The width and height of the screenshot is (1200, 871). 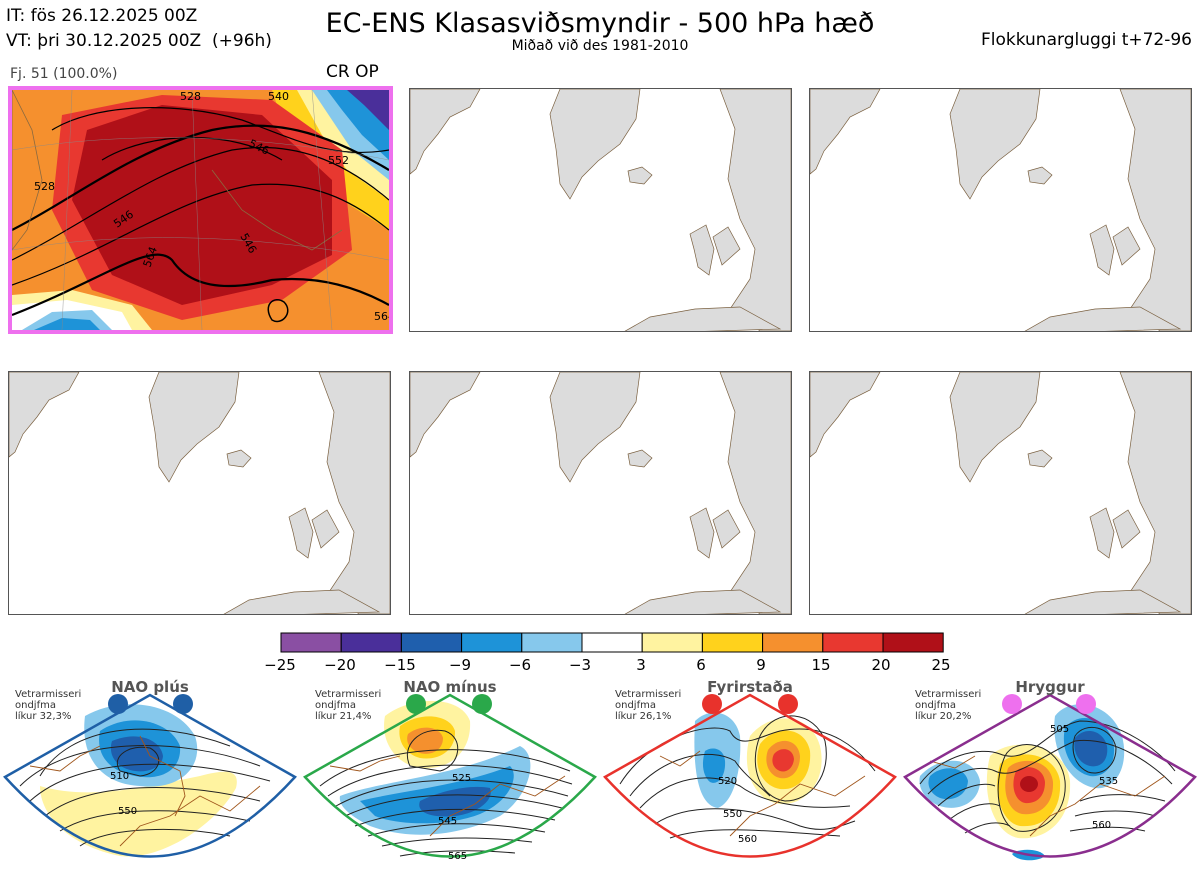 I want to click on classification-window: Flokkunargluggi t+72-96, so click(x=1086, y=40).